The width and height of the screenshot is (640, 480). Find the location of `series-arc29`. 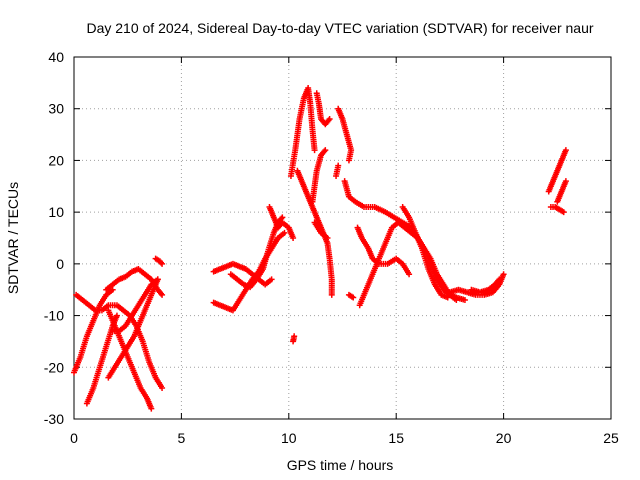

series-arc29 is located at coordinates (558, 209).